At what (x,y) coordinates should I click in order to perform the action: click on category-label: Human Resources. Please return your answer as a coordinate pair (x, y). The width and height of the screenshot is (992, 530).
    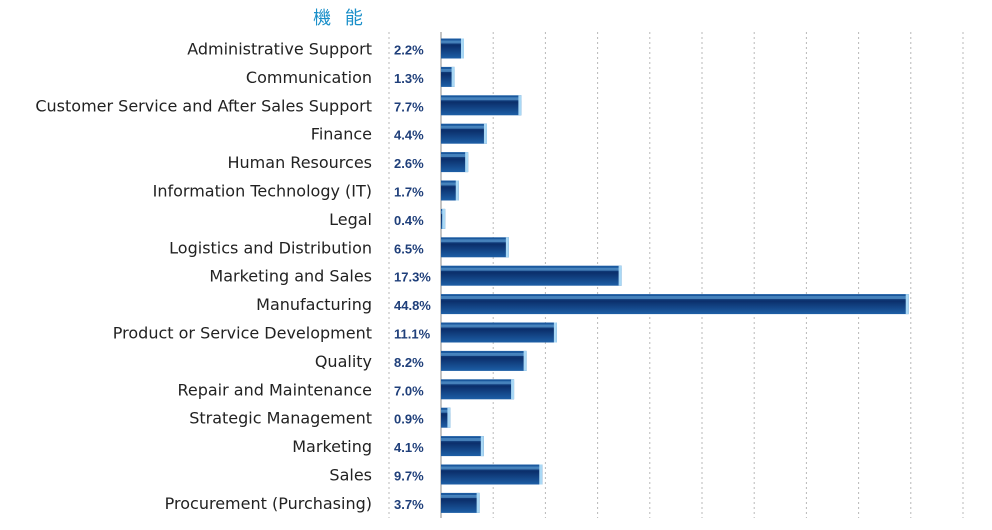
    Looking at the image, I should click on (300, 162).